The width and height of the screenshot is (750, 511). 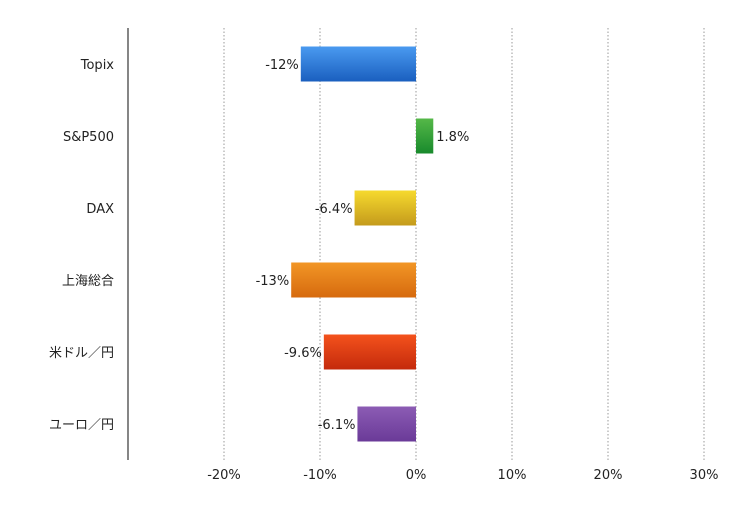 What do you see at coordinates (512, 475) in the screenshot?
I see `x-tick-label: 10%` at bounding box center [512, 475].